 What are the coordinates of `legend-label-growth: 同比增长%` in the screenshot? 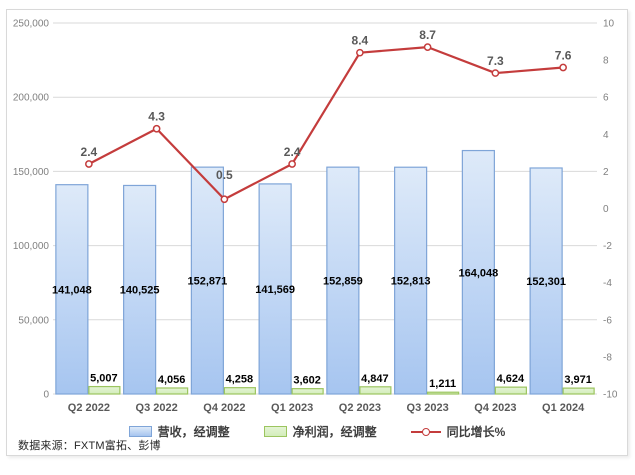 It's located at (476, 432).